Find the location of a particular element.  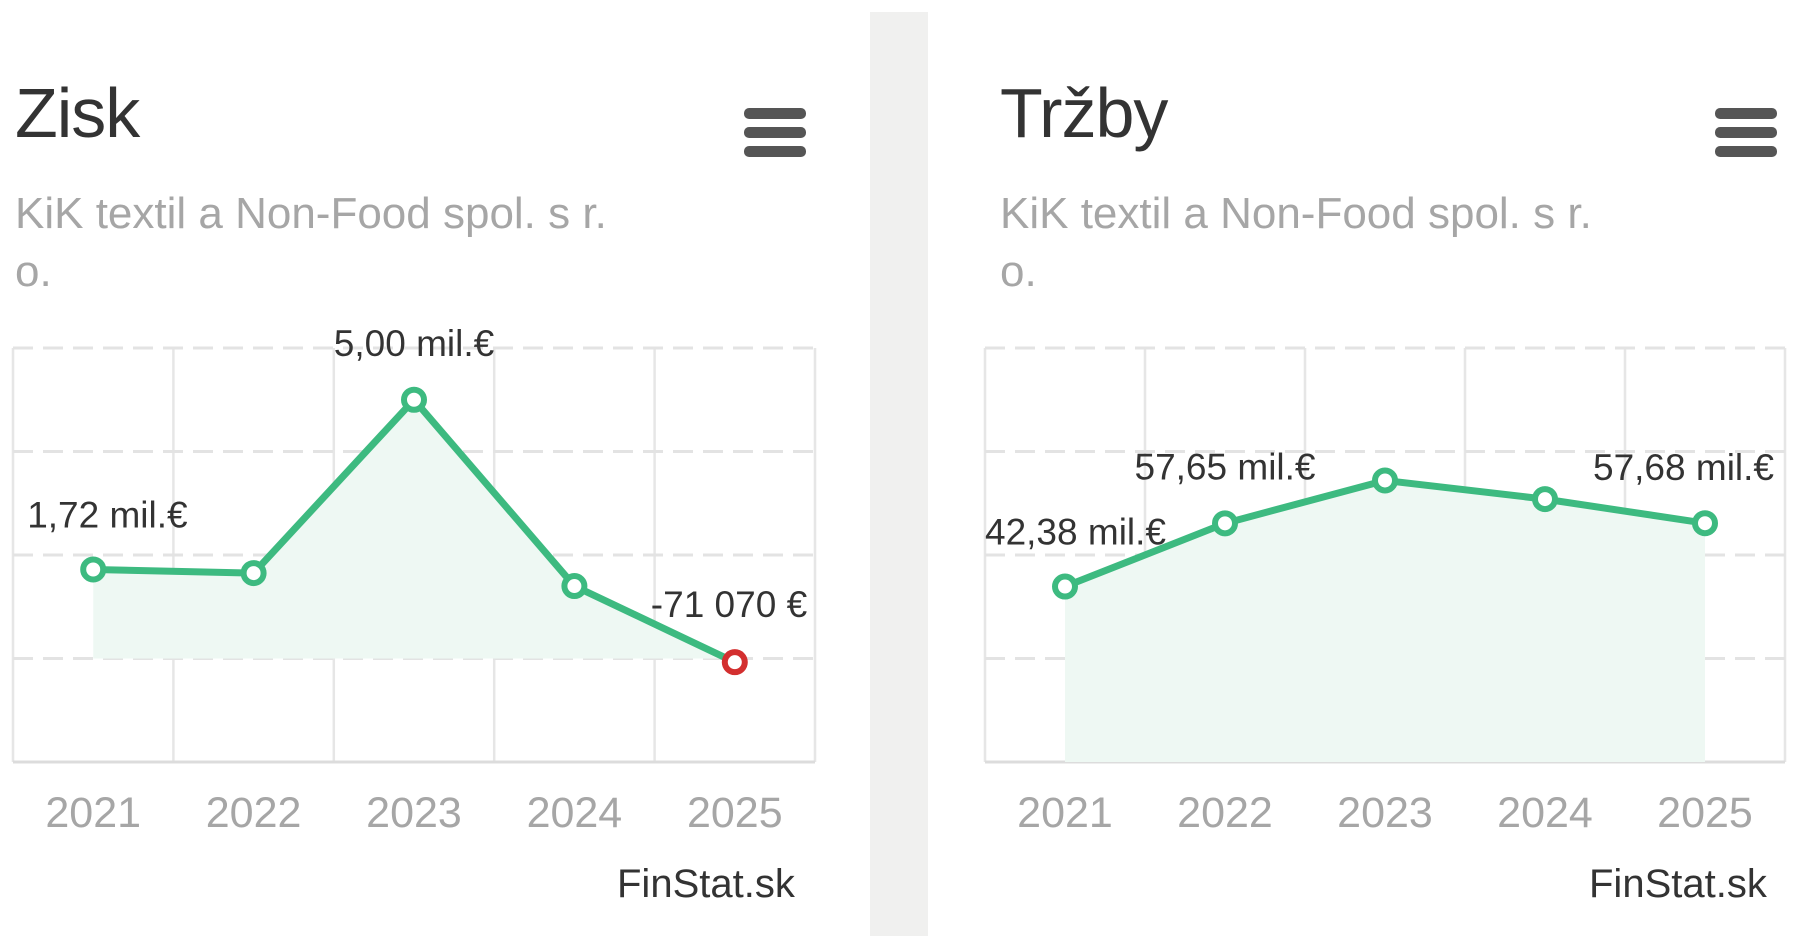

panel-divider is located at coordinates (899, 474).